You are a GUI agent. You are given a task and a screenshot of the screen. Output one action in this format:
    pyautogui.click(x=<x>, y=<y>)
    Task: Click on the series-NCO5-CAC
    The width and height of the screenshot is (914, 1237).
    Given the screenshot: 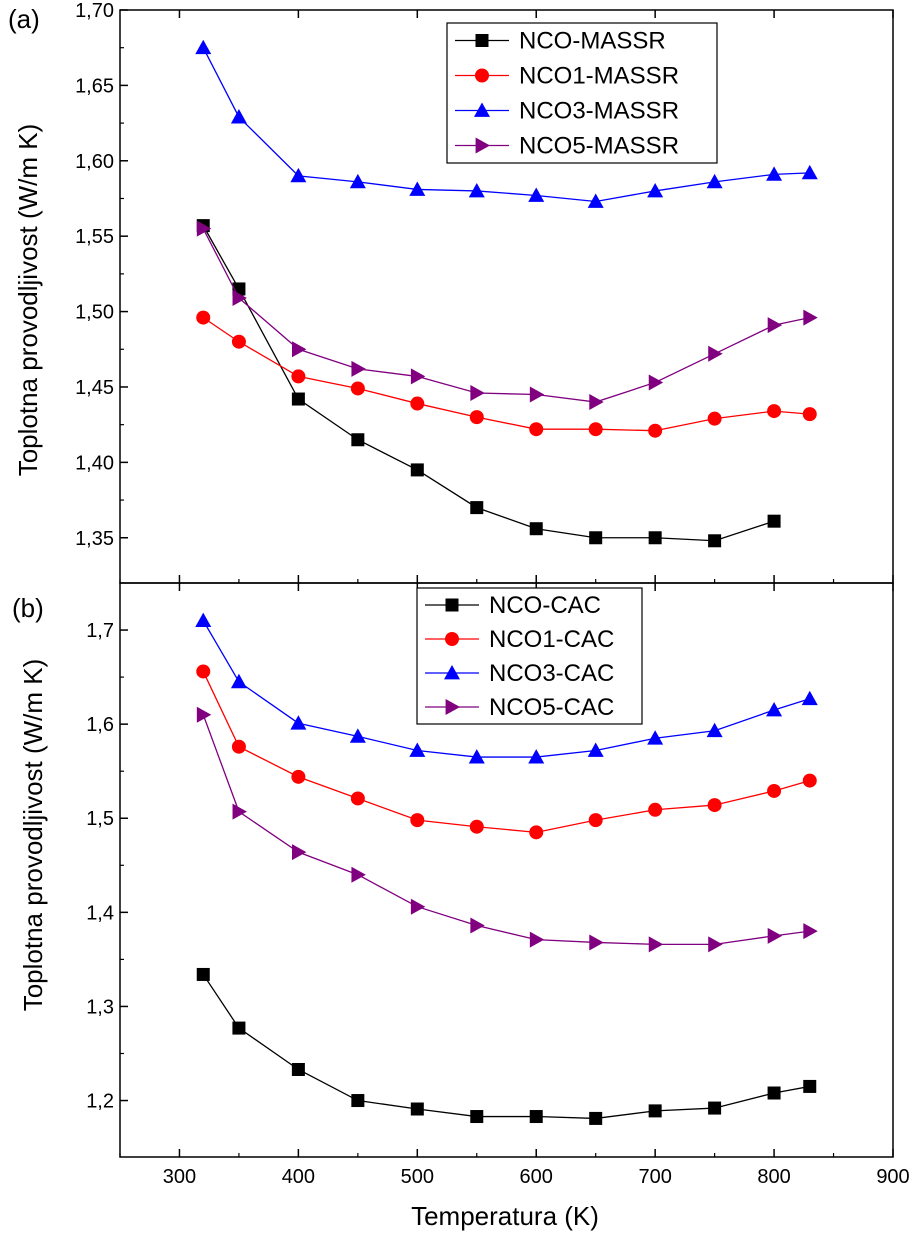 What is the action you would take?
    pyautogui.click(x=507, y=829)
    